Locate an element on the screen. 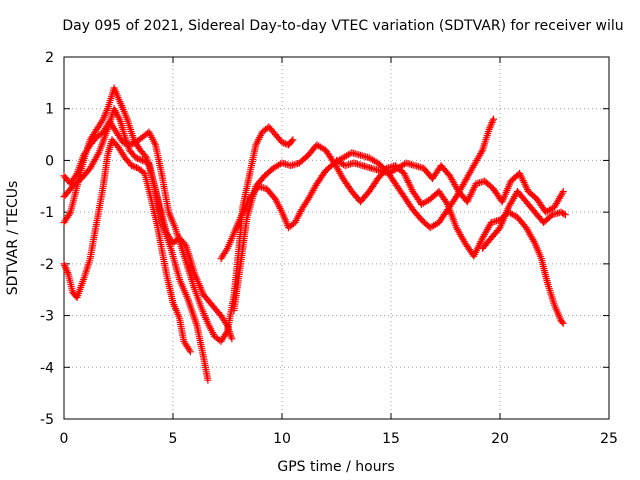  x-tick-label: 10 is located at coordinates (282, 439).